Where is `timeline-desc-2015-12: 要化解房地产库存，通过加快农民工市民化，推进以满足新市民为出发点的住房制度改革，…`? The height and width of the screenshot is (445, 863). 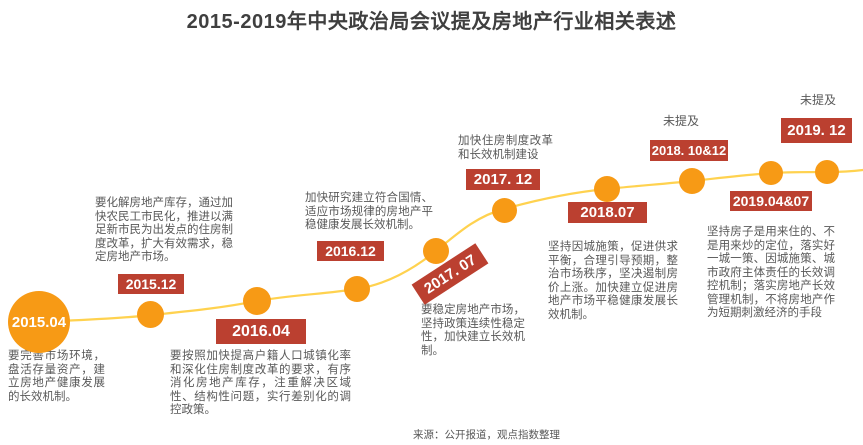 timeline-desc-2015-12: 要化解房地产库存，通过加快农民工市民化，推进以满足新市民为出发点的住房制度改革，… is located at coordinates (164, 230).